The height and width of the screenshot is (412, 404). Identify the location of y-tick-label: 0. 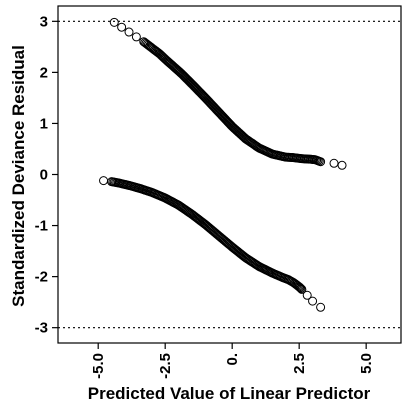
(44, 175).